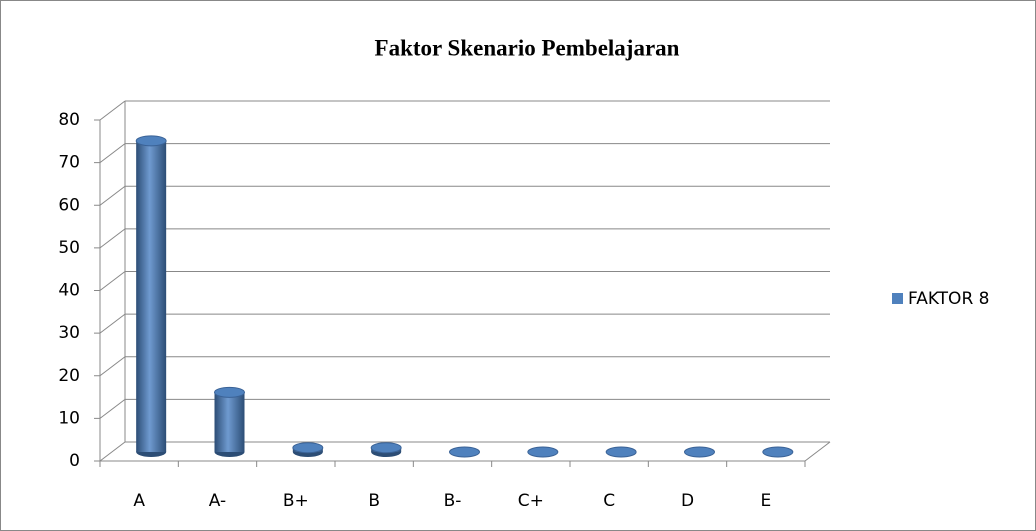  Describe the element at coordinates (69, 291) in the screenshot. I see `y-tick-label: 40` at that location.